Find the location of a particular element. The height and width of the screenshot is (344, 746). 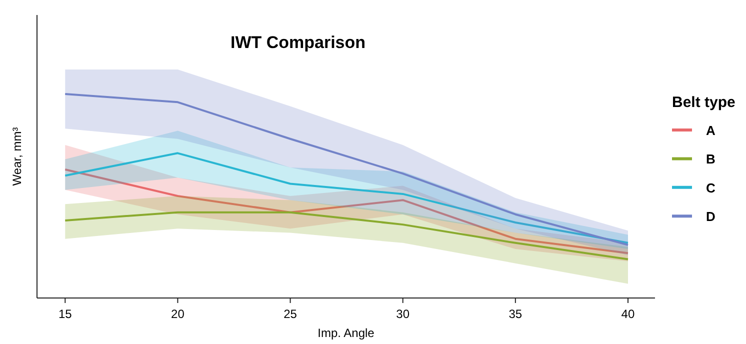

x-tick-label: 15 is located at coordinates (65, 314).